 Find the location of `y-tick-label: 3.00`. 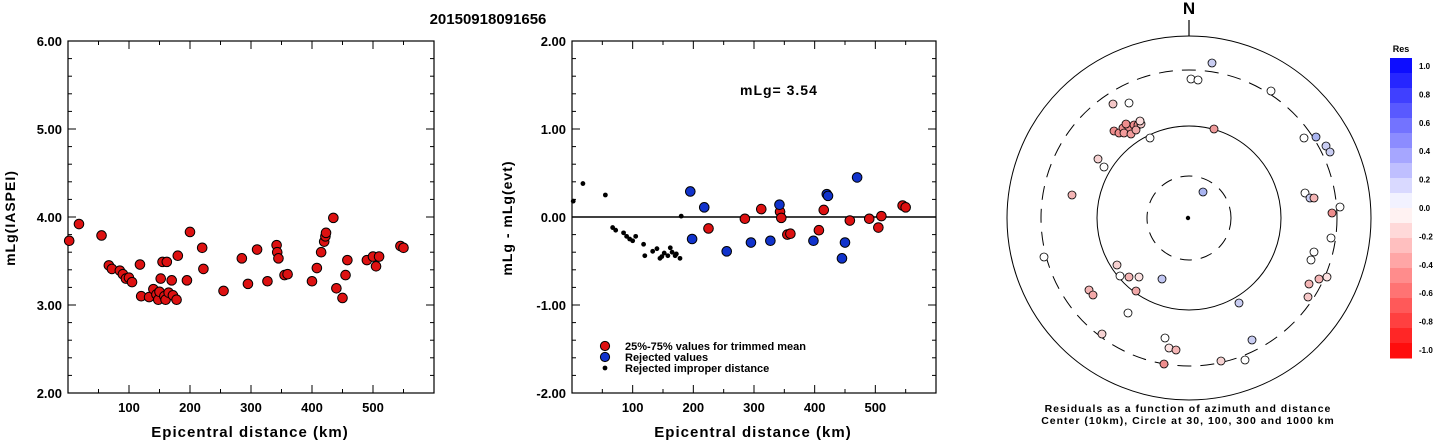

y-tick-label: 3.00 is located at coordinates (49, 305).